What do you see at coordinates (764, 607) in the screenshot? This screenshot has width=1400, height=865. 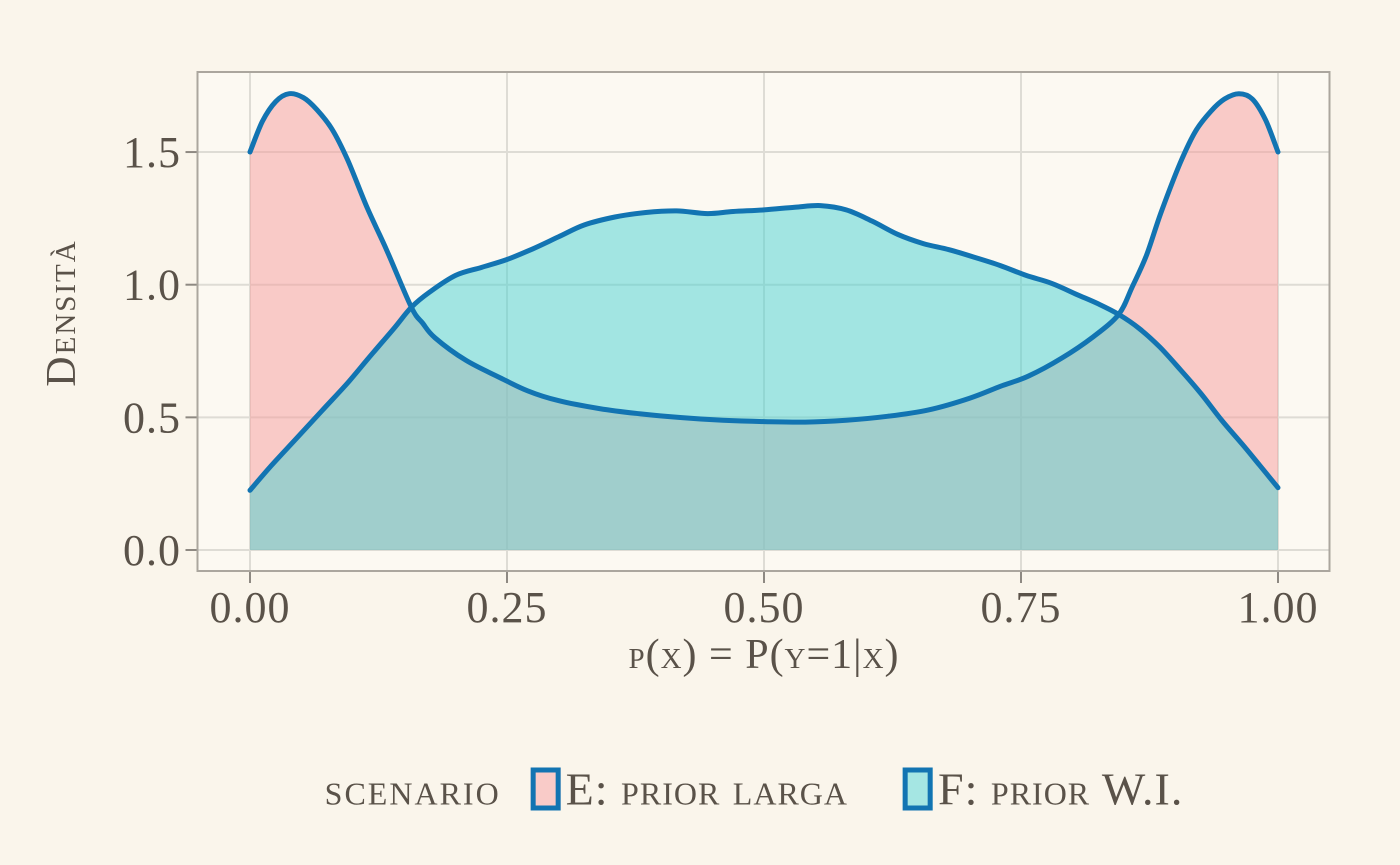 I see `x-tick-label: 0.50` at bounding box center [764, 607].